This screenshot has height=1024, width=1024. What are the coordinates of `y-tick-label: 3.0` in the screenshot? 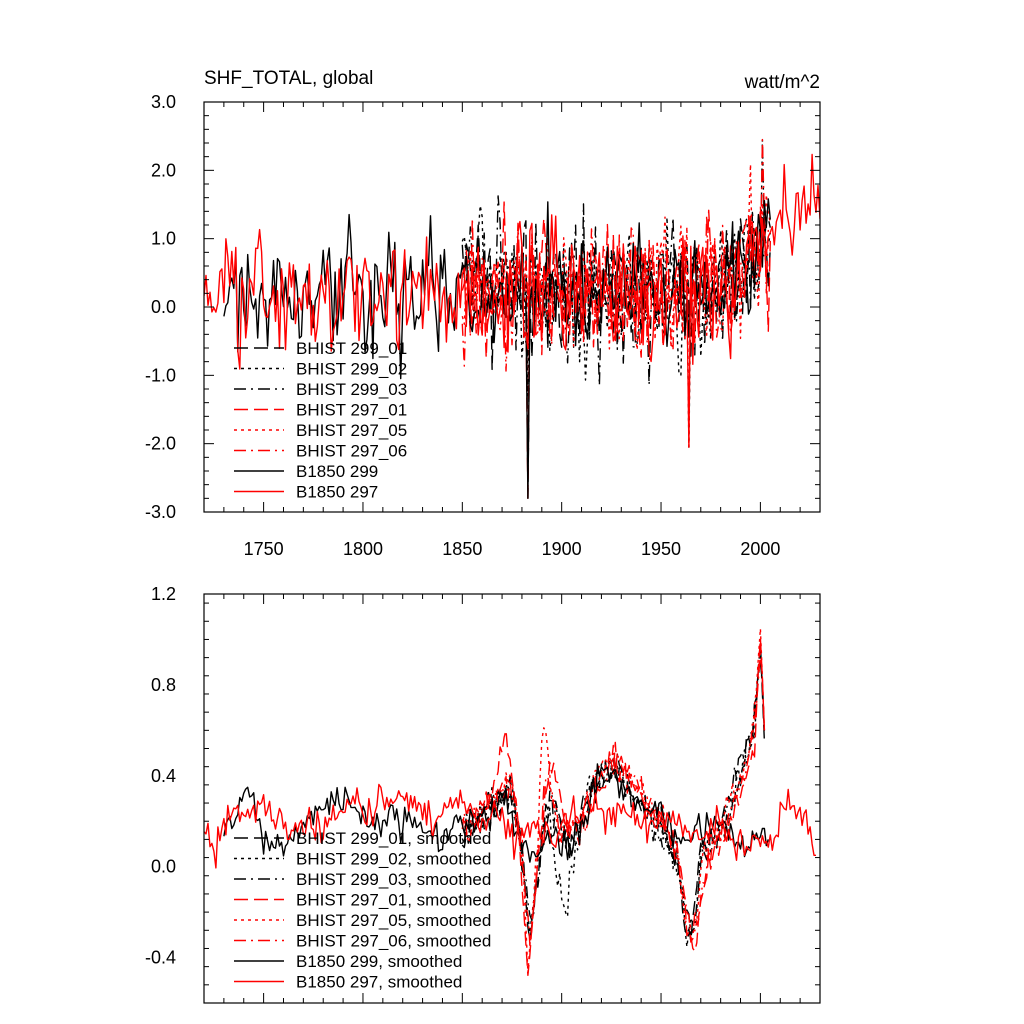 It's located at (163, 102).